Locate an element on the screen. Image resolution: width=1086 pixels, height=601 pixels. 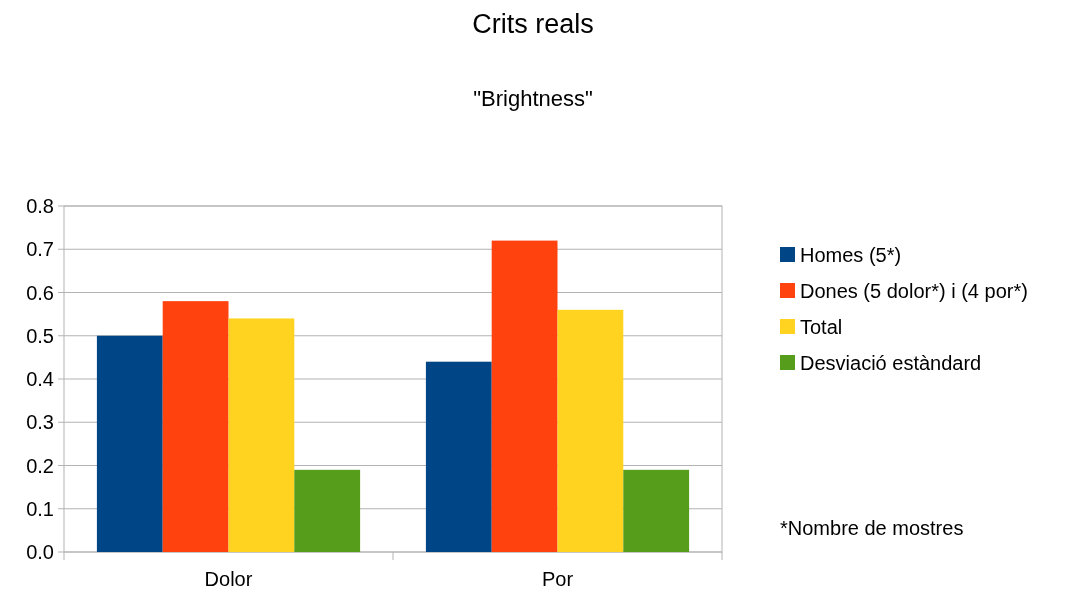
y-tick-label: 0.7 is located at coordinates (40, 249).